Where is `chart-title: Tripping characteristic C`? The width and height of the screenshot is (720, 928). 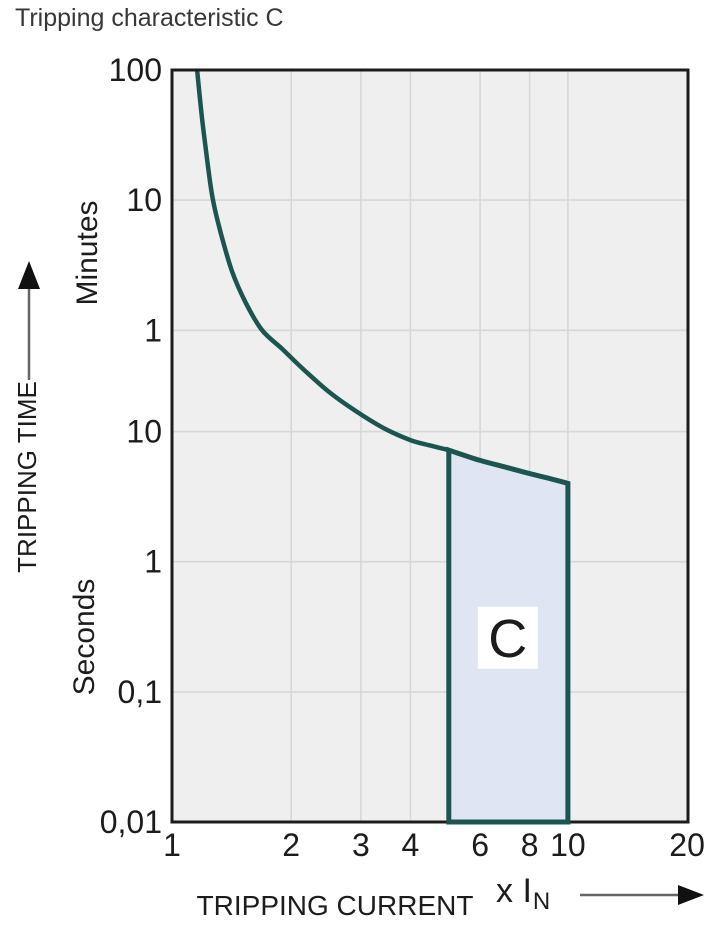 chart-title: Tripping characteristic C is located at coordinates (149, 18).